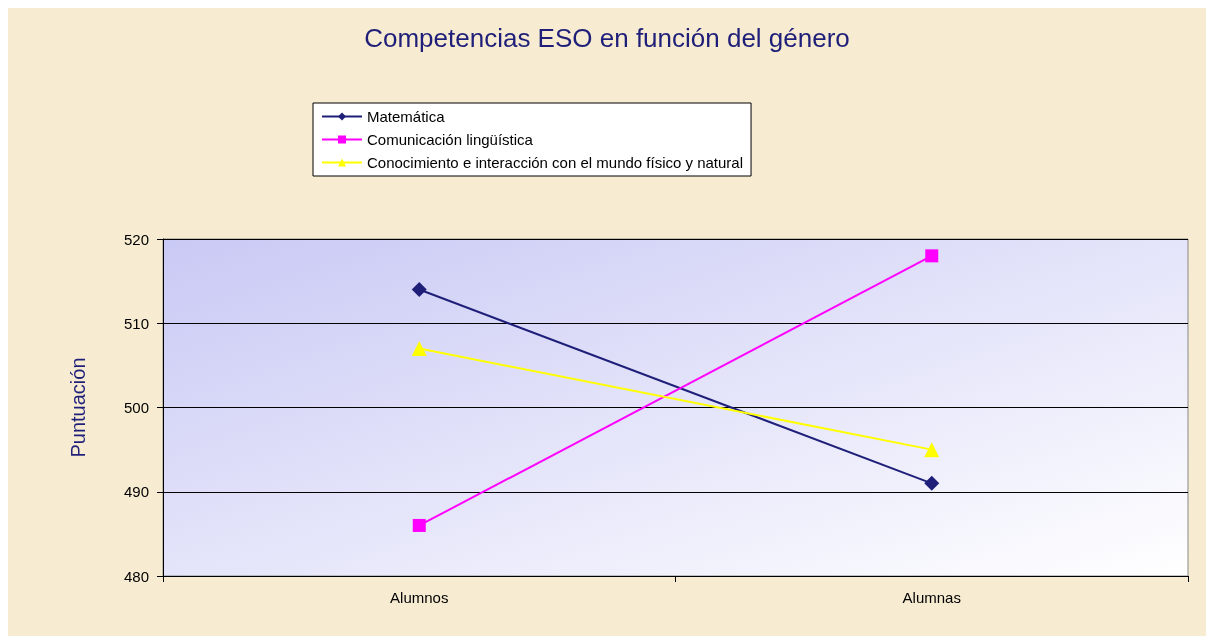 The width and height of the screenshot is (1214, 644). I want to click on x-tick-label: Alumnas, so click(931, 597).